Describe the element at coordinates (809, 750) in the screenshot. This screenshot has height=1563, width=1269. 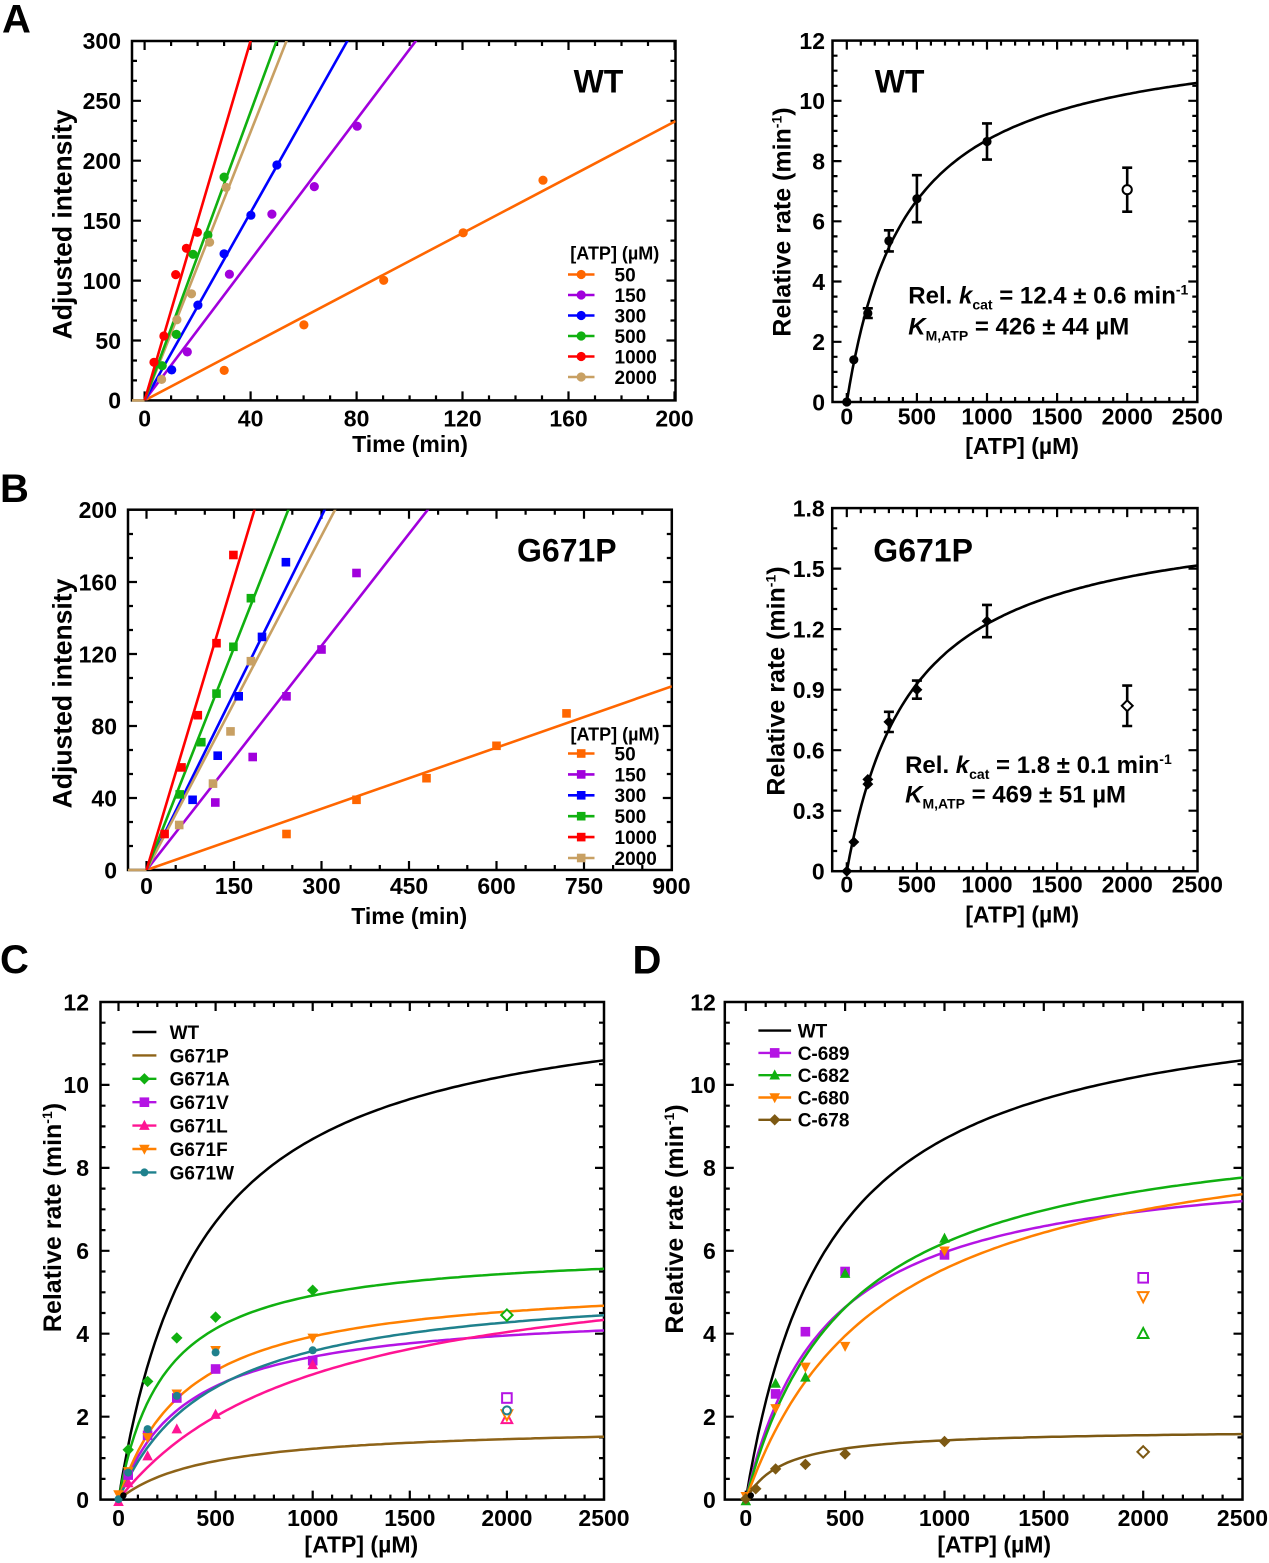
I see `svg-text: 0.6` at that location.